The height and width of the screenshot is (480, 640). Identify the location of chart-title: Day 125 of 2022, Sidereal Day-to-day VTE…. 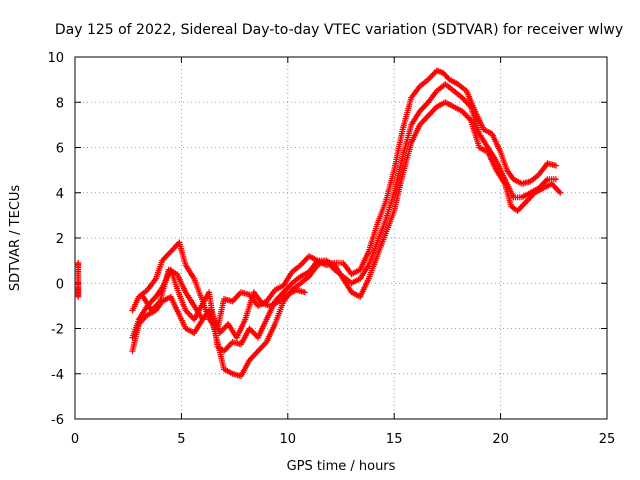
(339, 30).